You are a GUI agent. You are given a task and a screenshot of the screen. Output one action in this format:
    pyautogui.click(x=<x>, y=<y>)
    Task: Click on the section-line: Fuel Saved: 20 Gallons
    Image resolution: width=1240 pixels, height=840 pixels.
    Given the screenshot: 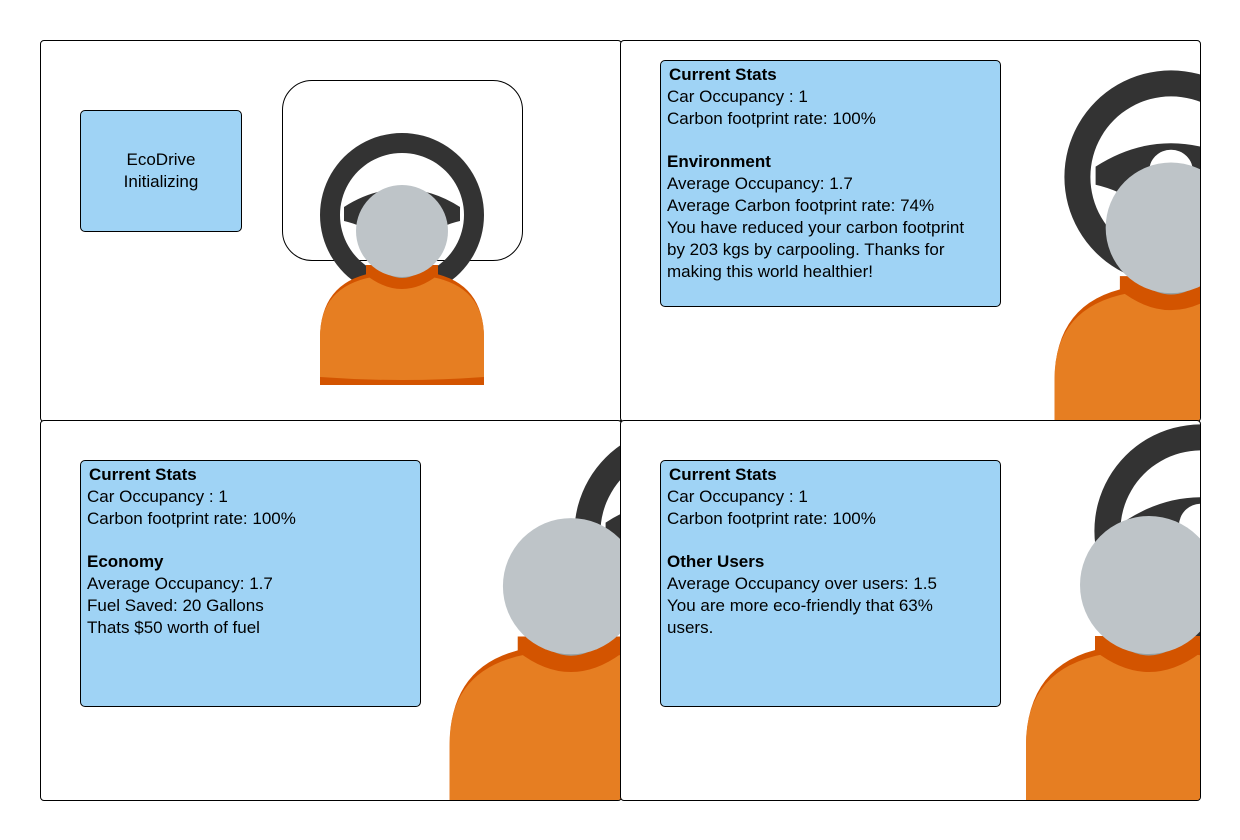 What is the action you would take?
    pyautogui.click(x=175, y=605)
    